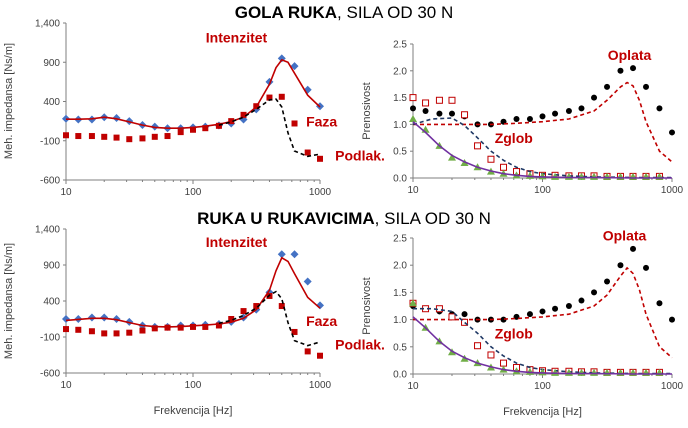 The width and height of the screenshot is (688, 428). What do you see at coordinates (51, 63) in the screenshot?
I see `y-tick-label: 900` at bounding box center [51, 63].